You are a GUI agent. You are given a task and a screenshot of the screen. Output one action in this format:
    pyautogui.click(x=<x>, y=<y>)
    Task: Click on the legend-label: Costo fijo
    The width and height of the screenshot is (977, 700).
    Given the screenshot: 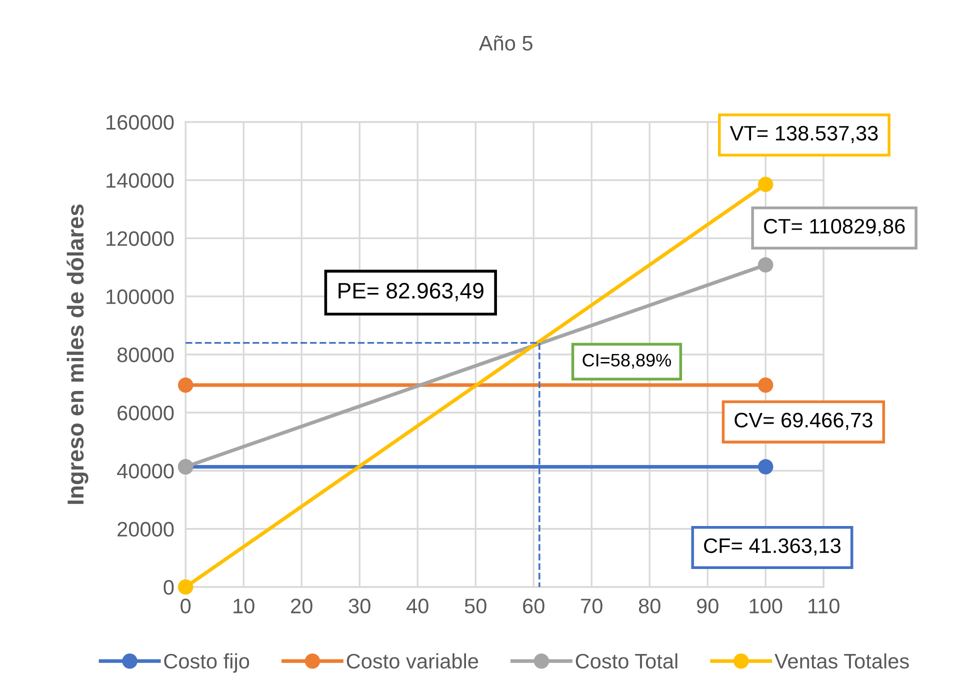 What is the action you would take?
    pyautogui.click(x=207, y=663)
    